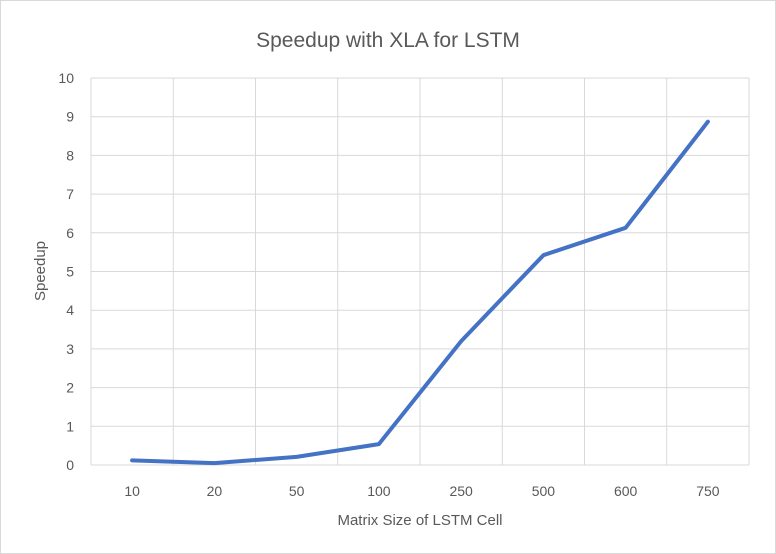  I want to click on y-tick-label: 3, so click(70, 349).